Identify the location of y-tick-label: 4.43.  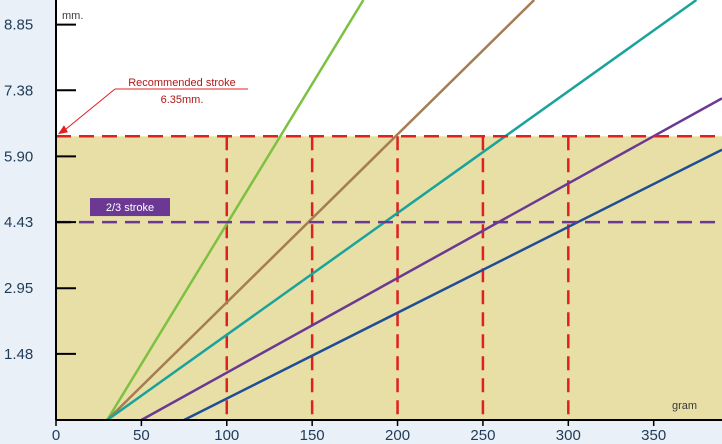
(18, 222).